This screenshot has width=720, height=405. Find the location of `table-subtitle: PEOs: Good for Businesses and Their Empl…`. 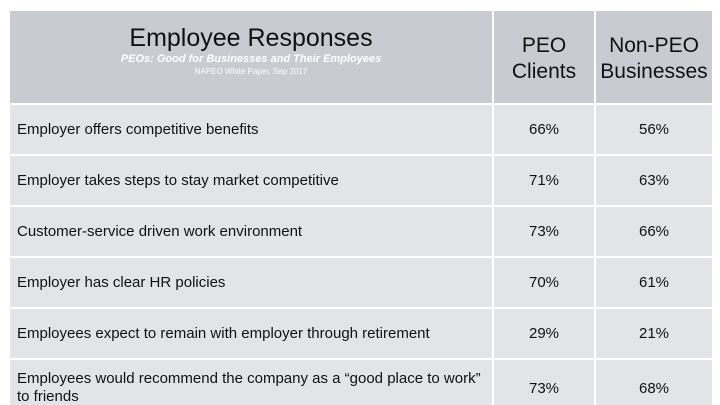

table-subtitle: PEOs: Good for Businesses and Their Empl… is located at coordinates (251, 59).